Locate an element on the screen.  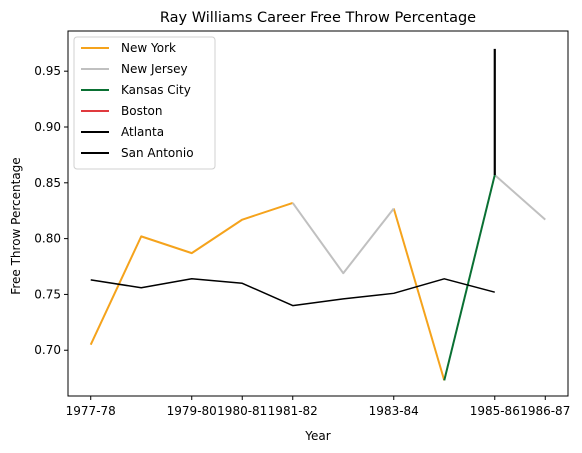
legend-label-atlanta: Atlanta is located at coordinates (142, 132).